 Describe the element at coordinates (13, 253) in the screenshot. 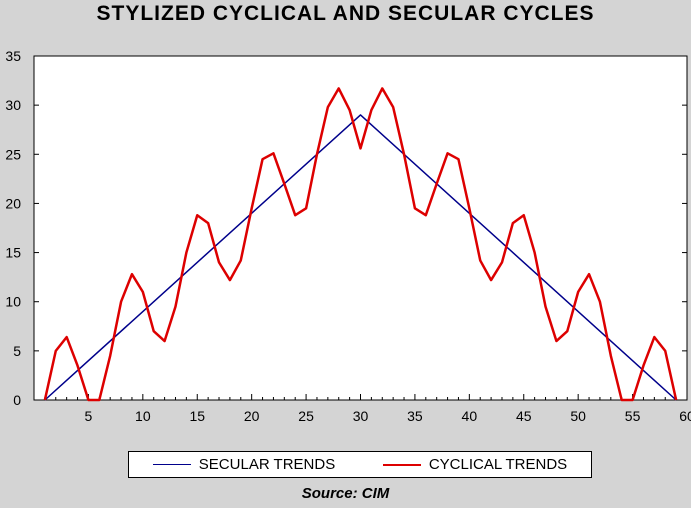

I see `y-tick-label: 15` at that location.